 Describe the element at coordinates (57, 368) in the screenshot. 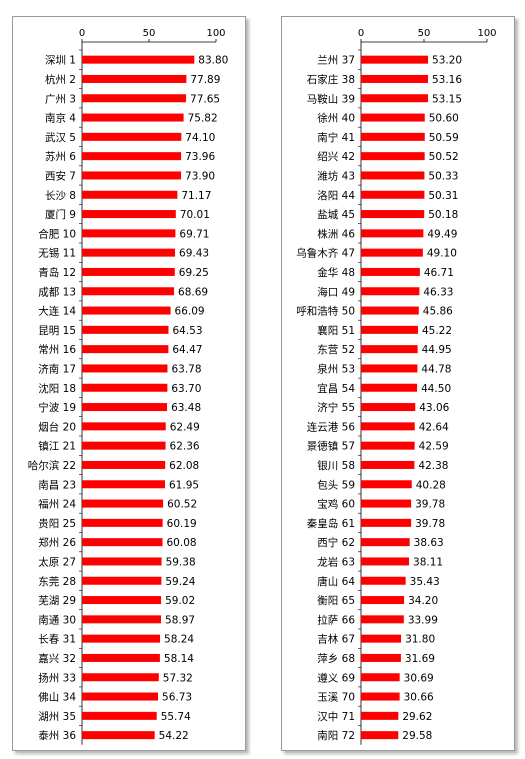

I see `category-label: 济南 17` at that location.